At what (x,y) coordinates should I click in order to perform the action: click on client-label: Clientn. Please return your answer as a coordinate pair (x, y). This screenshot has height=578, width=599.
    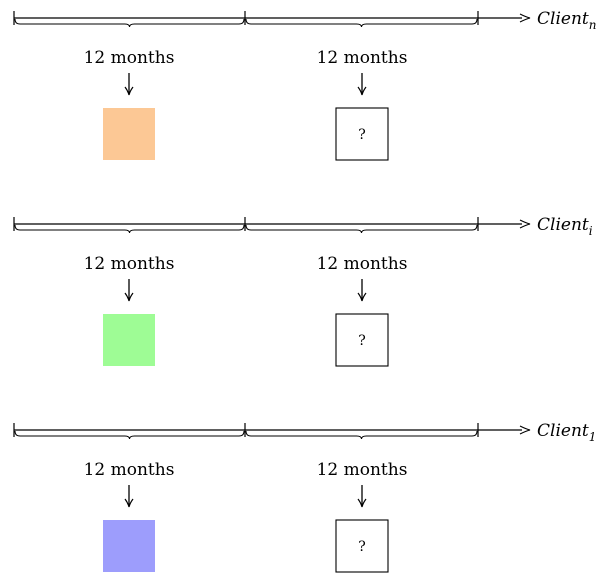
    Looking at the image, I should click on (566, 20).